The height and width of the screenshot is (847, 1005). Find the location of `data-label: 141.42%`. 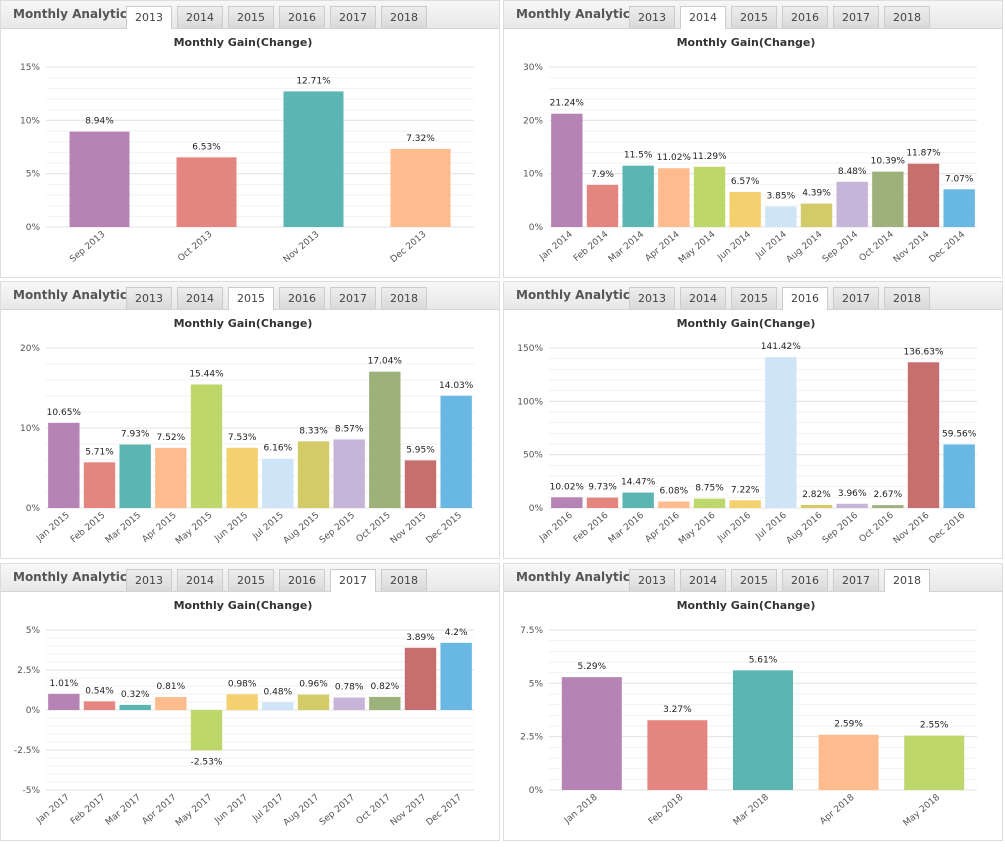

data-label: 141.42% is located at coordinates (781, 347).